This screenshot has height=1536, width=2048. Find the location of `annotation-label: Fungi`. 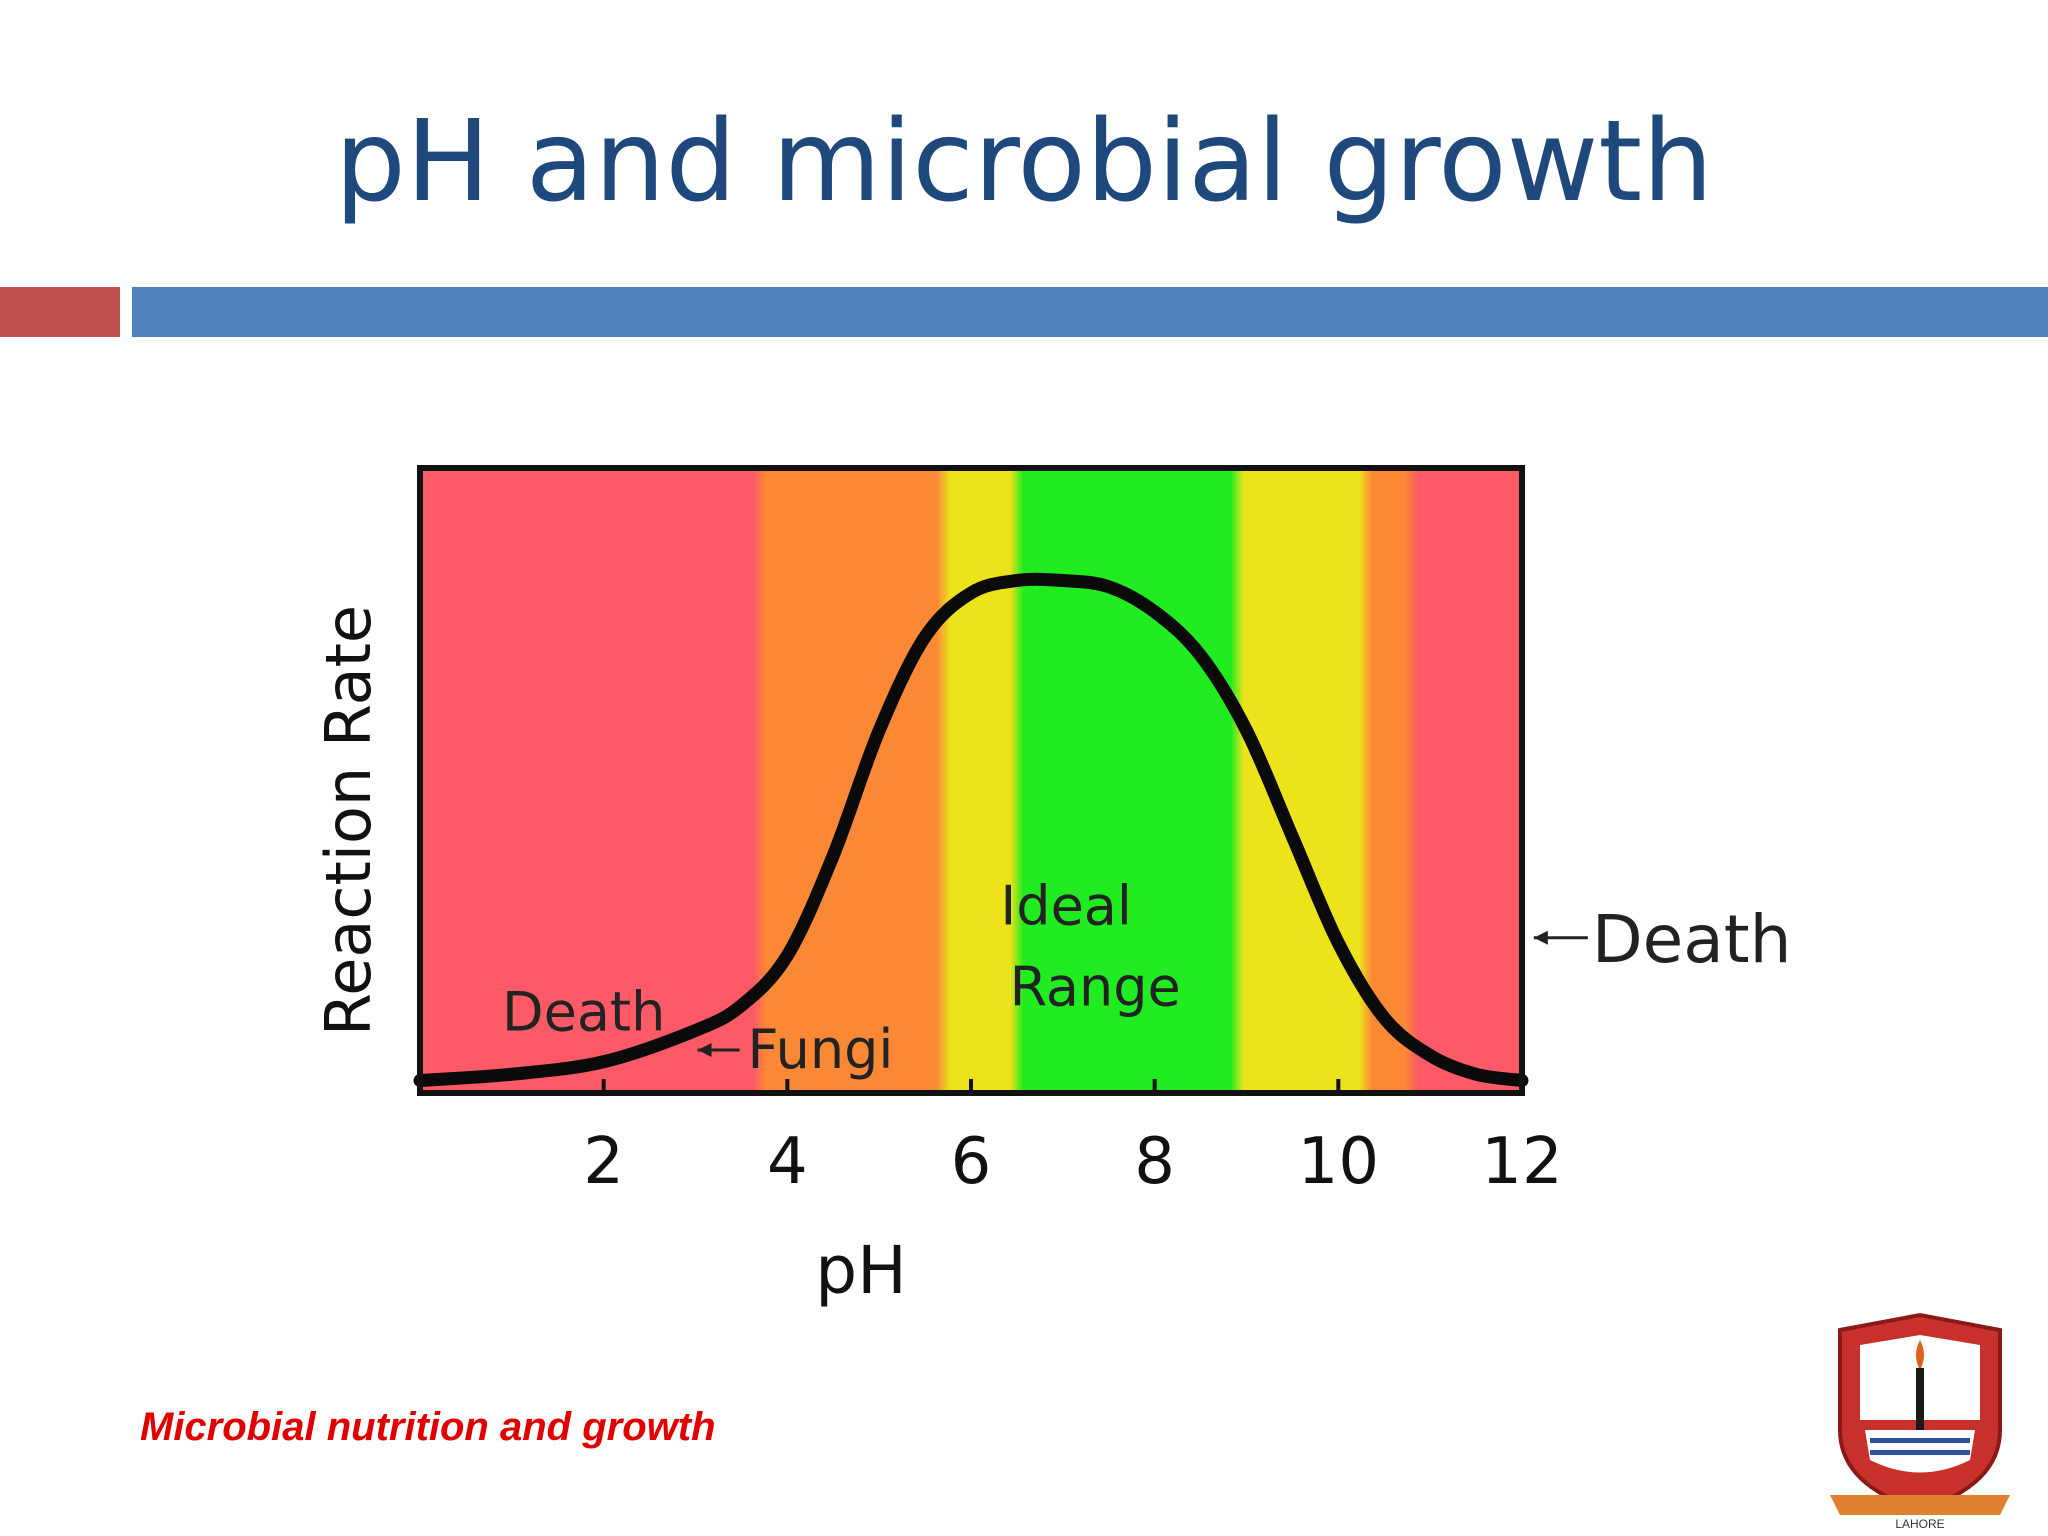

annotation-label: Fungi is located at coordinates (821, 1049).